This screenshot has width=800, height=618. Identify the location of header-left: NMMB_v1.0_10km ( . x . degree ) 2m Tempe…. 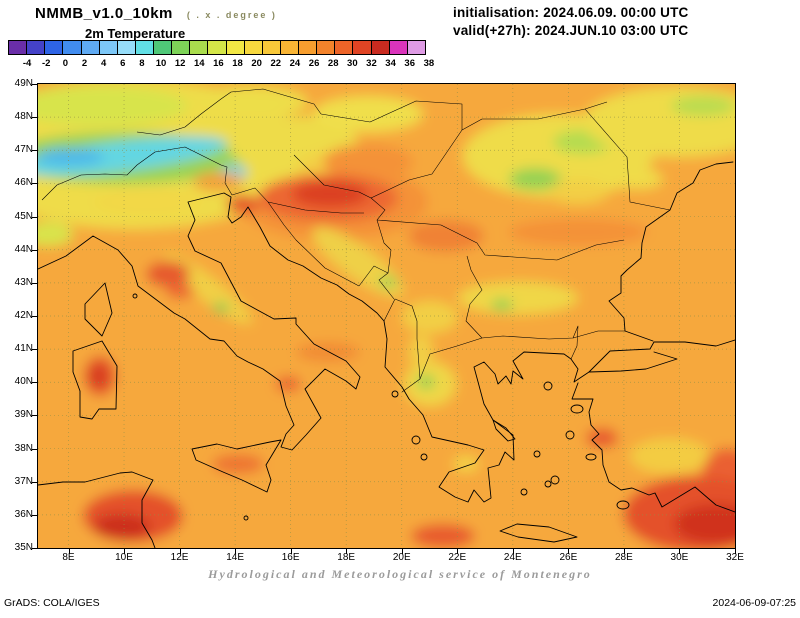
(156, 23).